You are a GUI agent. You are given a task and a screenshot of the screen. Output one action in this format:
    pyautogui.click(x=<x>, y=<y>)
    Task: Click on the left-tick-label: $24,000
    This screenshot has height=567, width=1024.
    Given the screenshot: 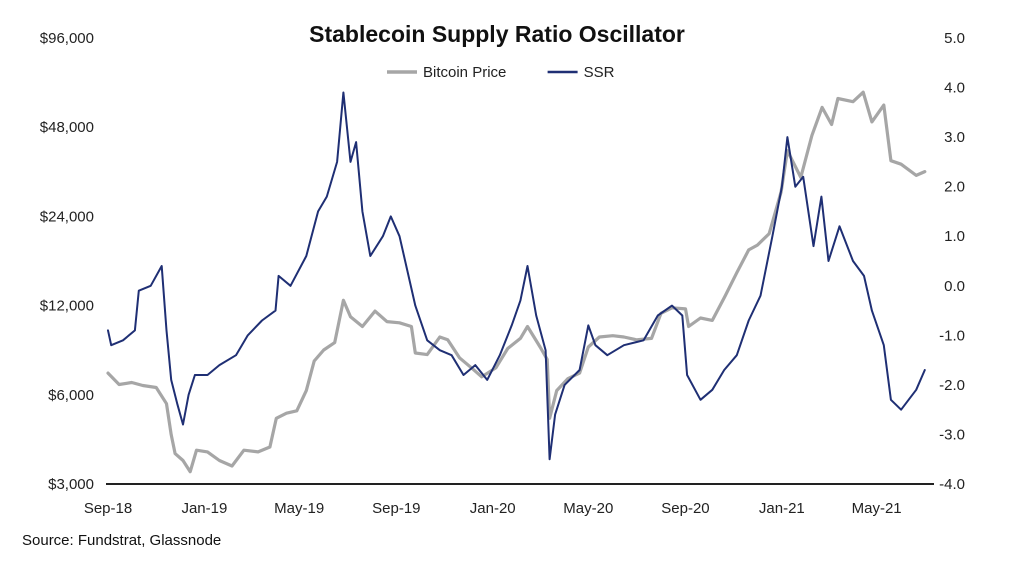 What is the action you would take?
    pyautogui.click(x=67, y=216)
    